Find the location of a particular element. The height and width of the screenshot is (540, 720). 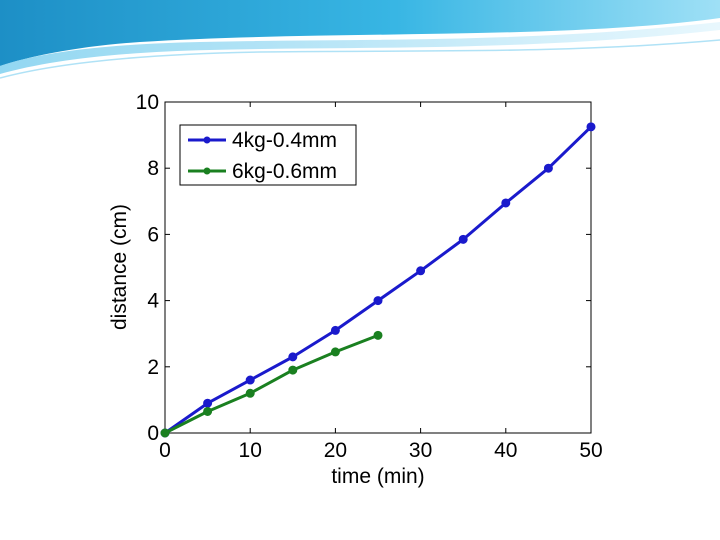

y-tick-label-3: 6 is located at coordinates (153, 234).